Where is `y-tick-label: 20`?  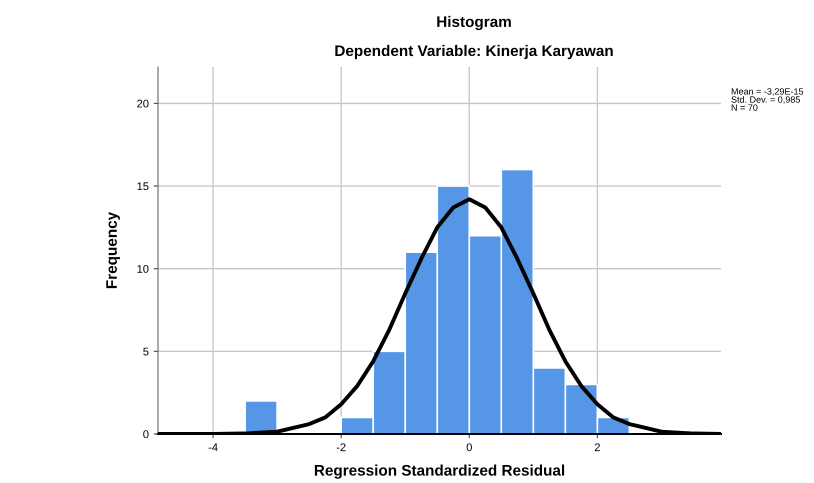 y-tick-label: 20 is located at coordinates (143, 104).